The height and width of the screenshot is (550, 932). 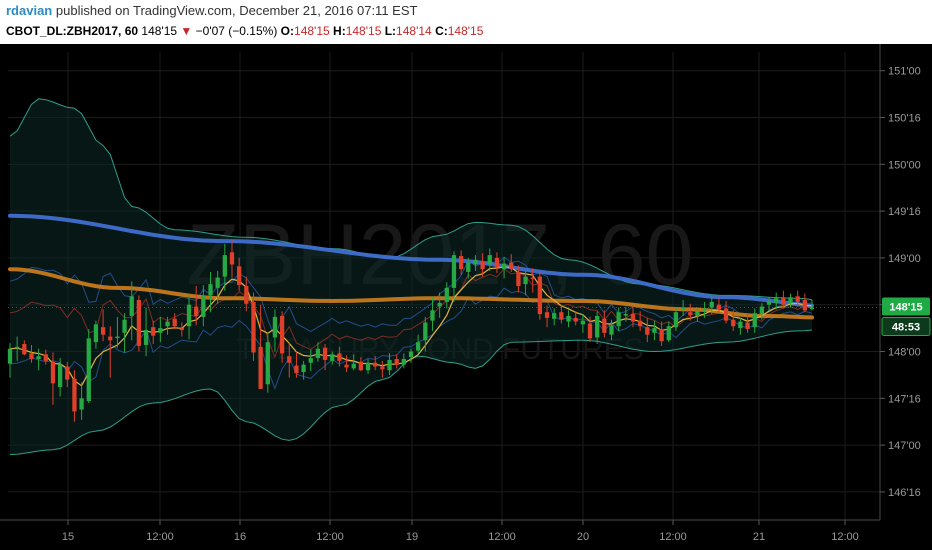 What do you see at coordinates (363, 31) in the screenshot?
I see `high-value: 148'15` at bounding box center [363, 31].